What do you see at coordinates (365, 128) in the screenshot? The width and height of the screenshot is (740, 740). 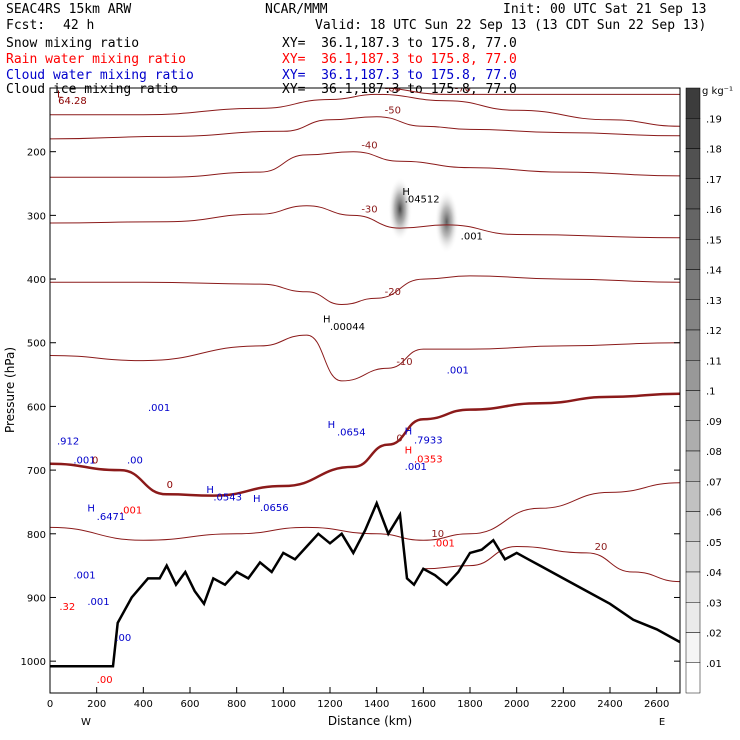 I see `temperature-contour-m50` at bounding box center [365, 128].